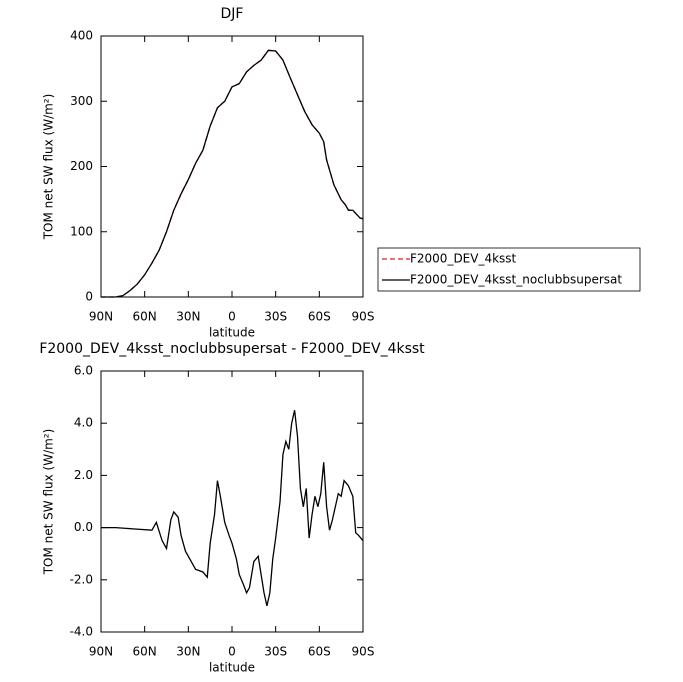  What do you see at coordinates (81, 36) in the screenshot?
I see `y-tick-label: 400` at bounding box center [81, 36].